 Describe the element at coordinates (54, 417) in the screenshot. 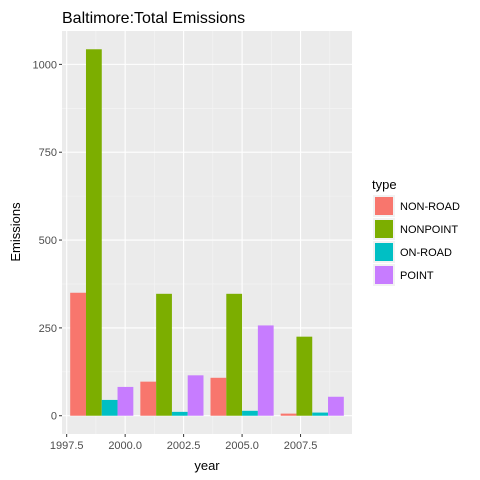

I see `y-tick-label: 0` at that location.